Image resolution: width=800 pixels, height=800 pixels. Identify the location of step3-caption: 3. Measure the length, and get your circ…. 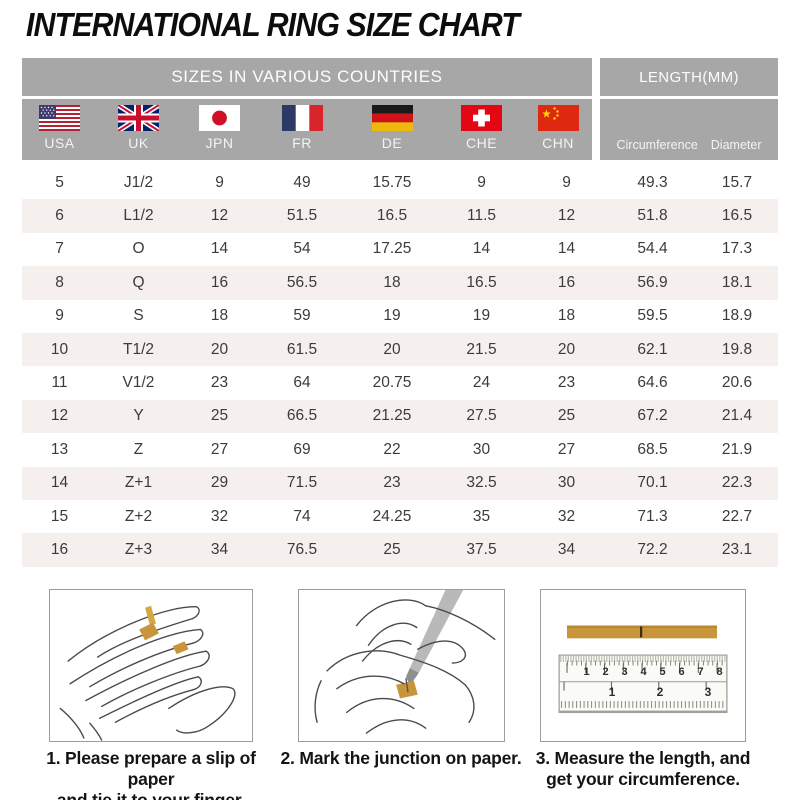
(643, 769).